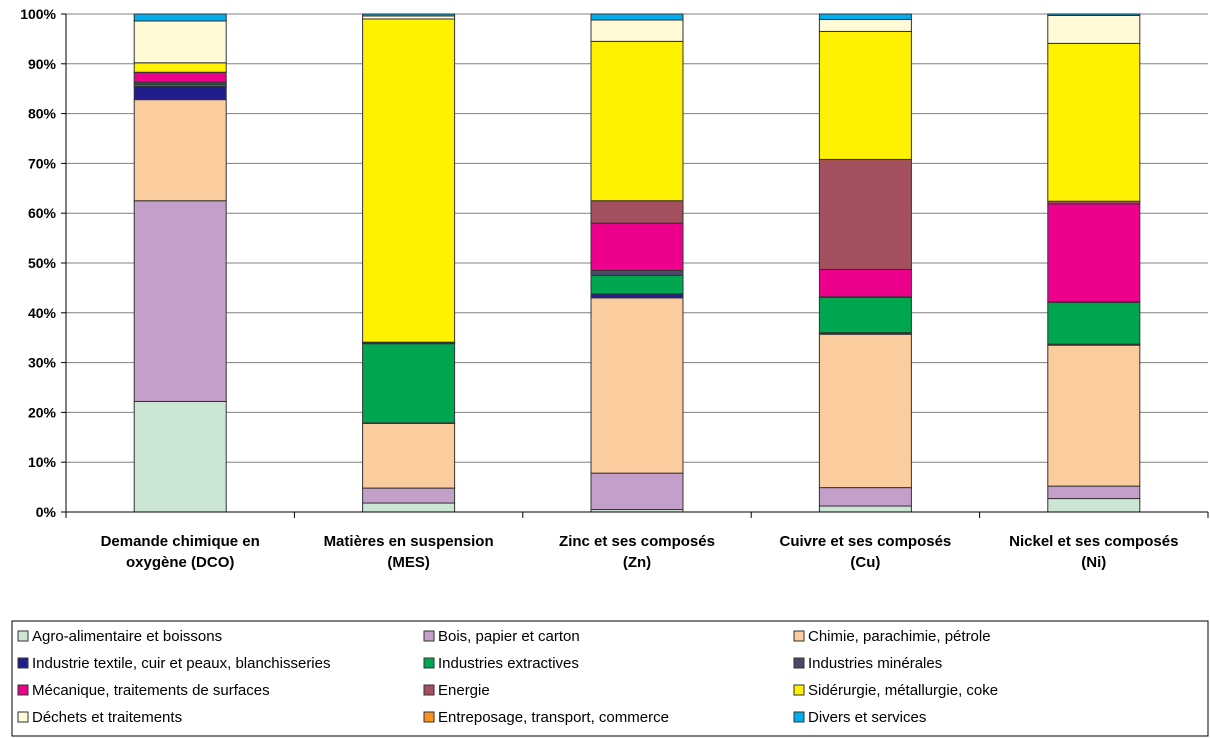  What do you see at coordinates (408, 562) in the screenshot?
I see `category-label: (MES)` at bounding box center [408, 562].